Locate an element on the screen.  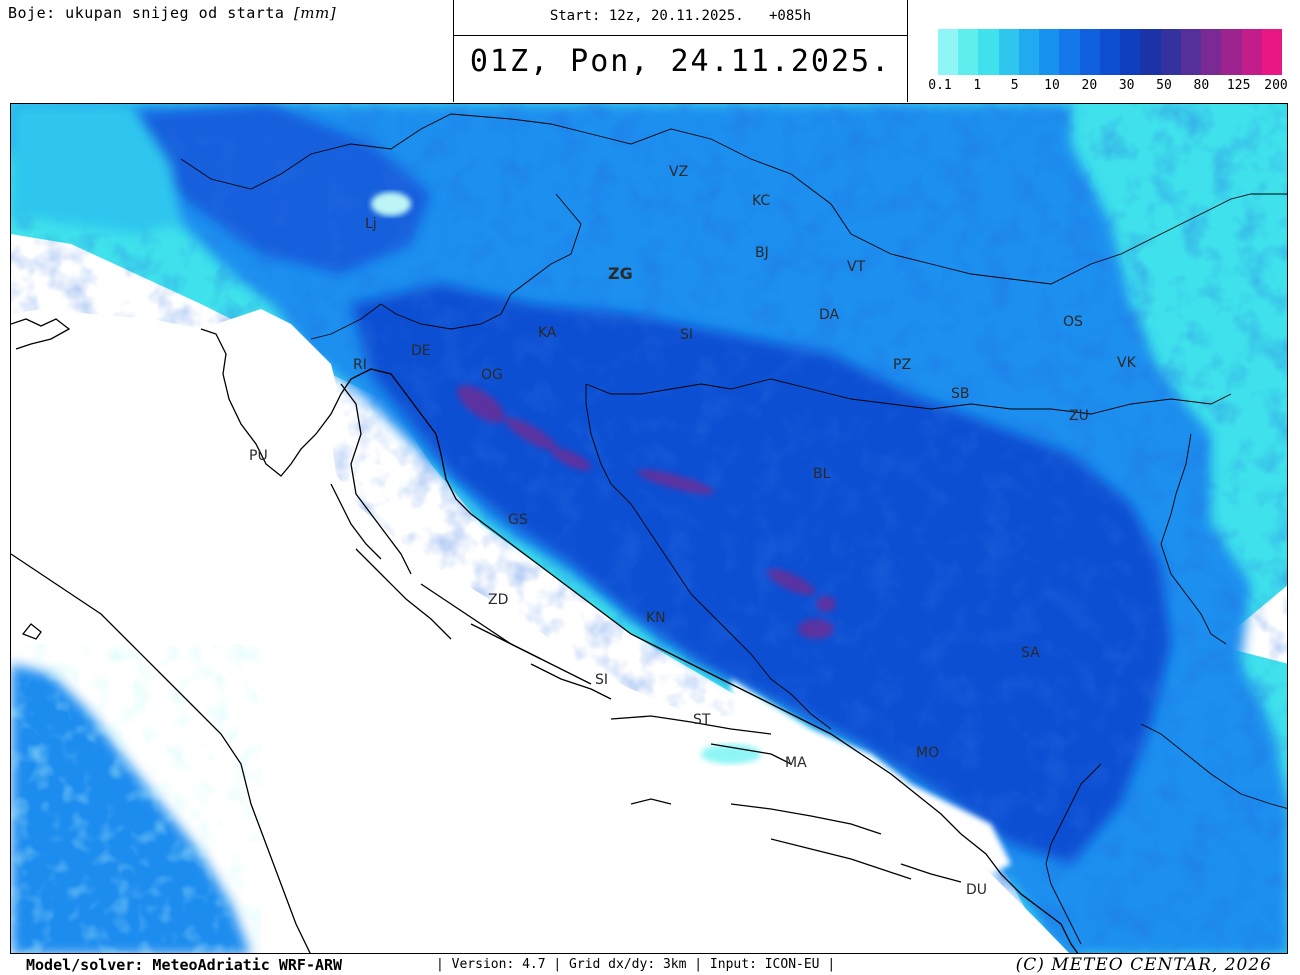
city-label-de: DE is located at coordinates (421, 351).